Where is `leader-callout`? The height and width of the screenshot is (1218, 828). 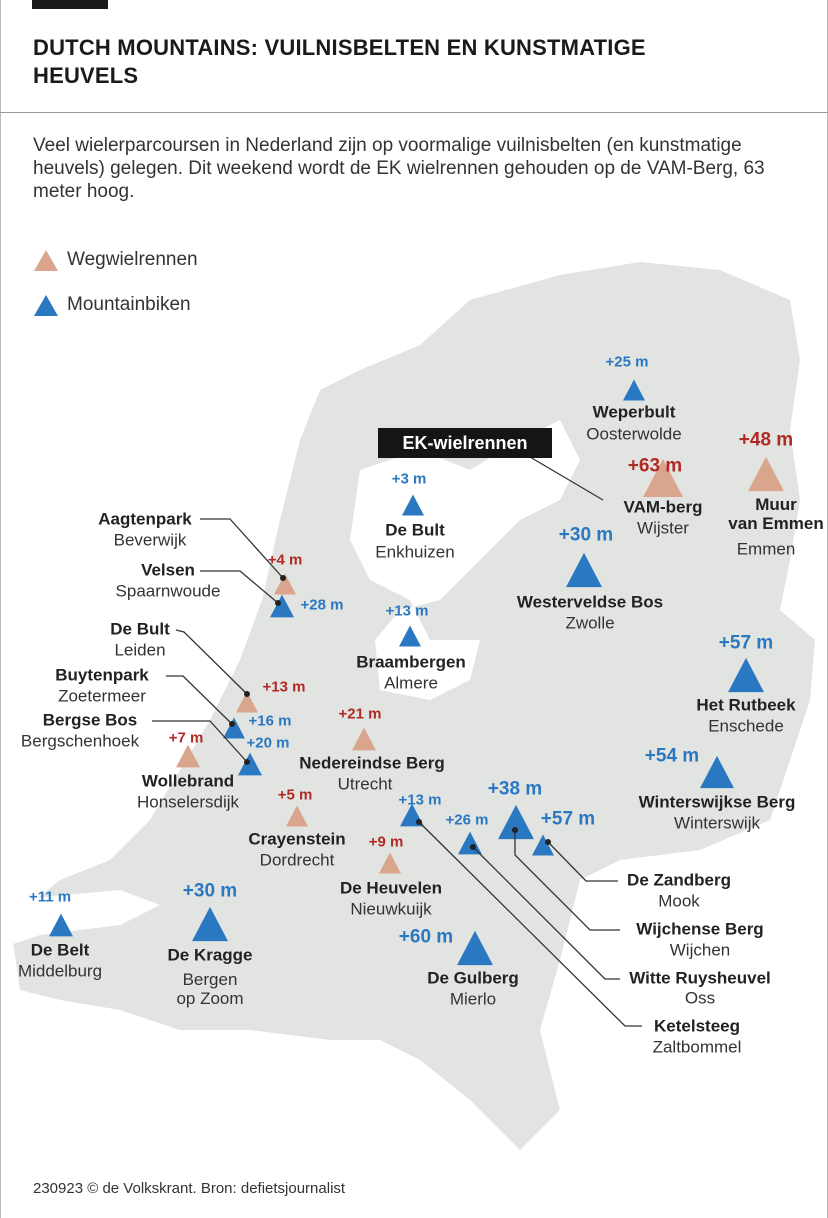 leader-callout is located at coordinates (566, 478).